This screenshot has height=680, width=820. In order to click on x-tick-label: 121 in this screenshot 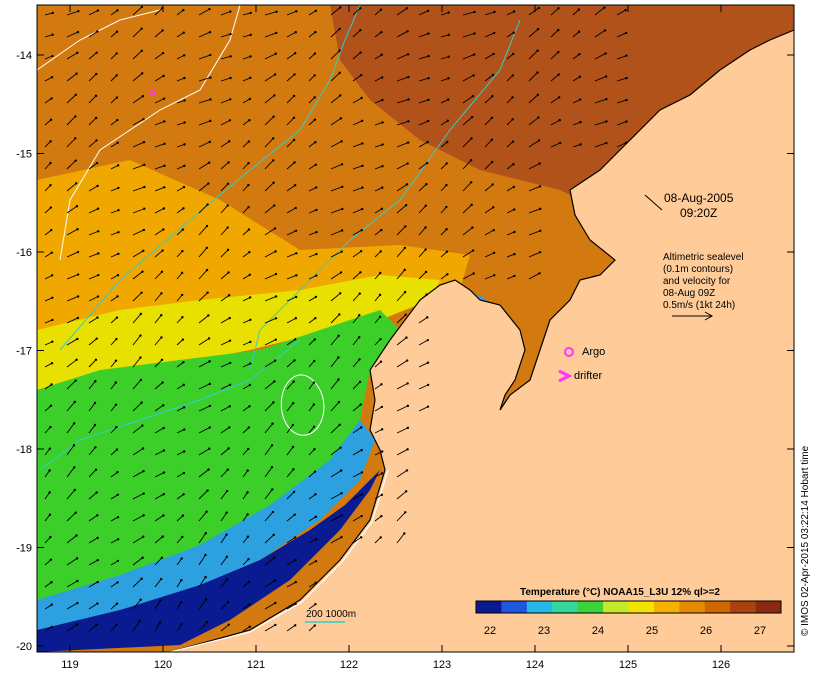, I will do `click(256, 665)`.